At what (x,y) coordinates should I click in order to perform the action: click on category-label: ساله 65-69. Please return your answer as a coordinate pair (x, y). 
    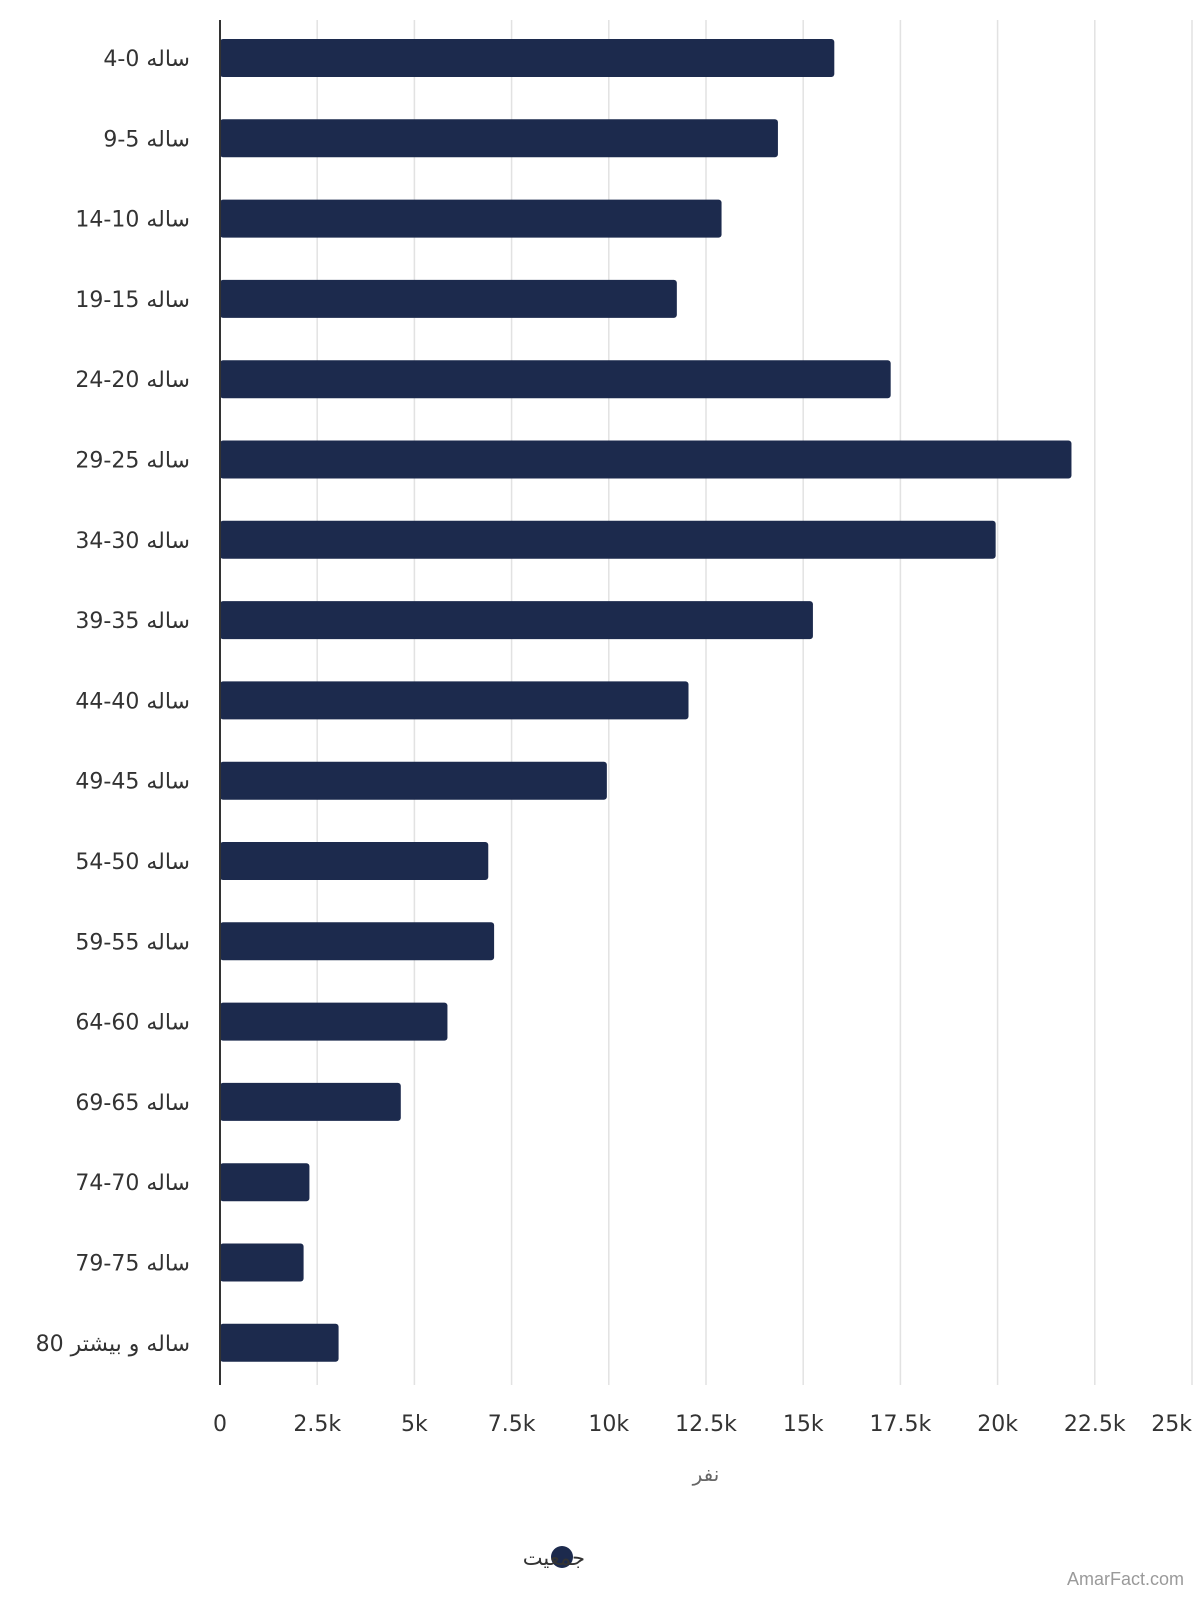
    Looking at the image, I should click on (132, 1103).